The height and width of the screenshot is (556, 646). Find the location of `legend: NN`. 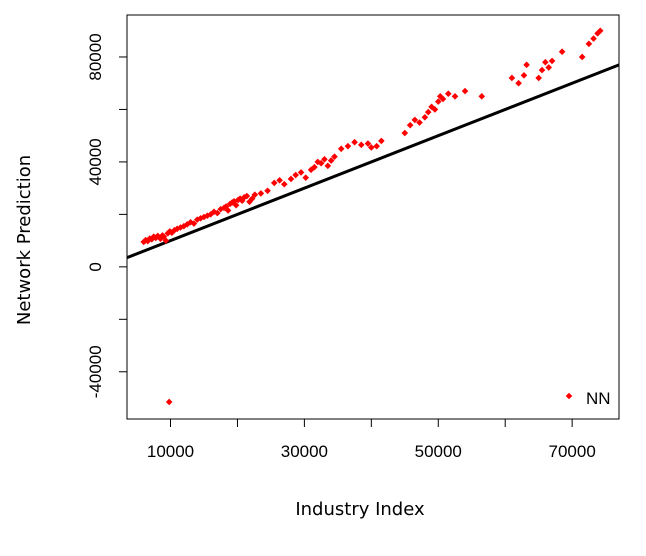

legend: NN is located at coordinates (588, 398).